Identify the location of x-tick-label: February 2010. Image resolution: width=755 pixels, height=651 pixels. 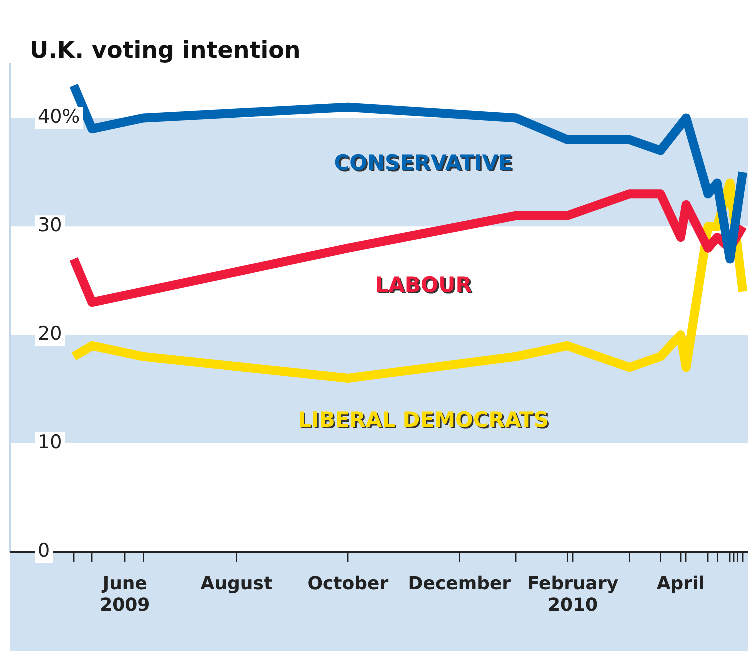
(573, 594).